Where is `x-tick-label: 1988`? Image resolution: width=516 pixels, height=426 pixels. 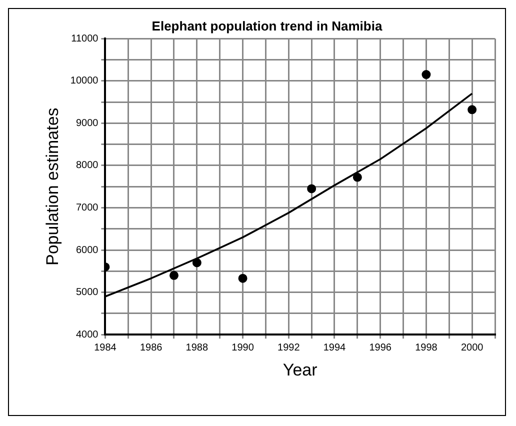
x-tick-label: 1988 is located at coordinates (197, 348).